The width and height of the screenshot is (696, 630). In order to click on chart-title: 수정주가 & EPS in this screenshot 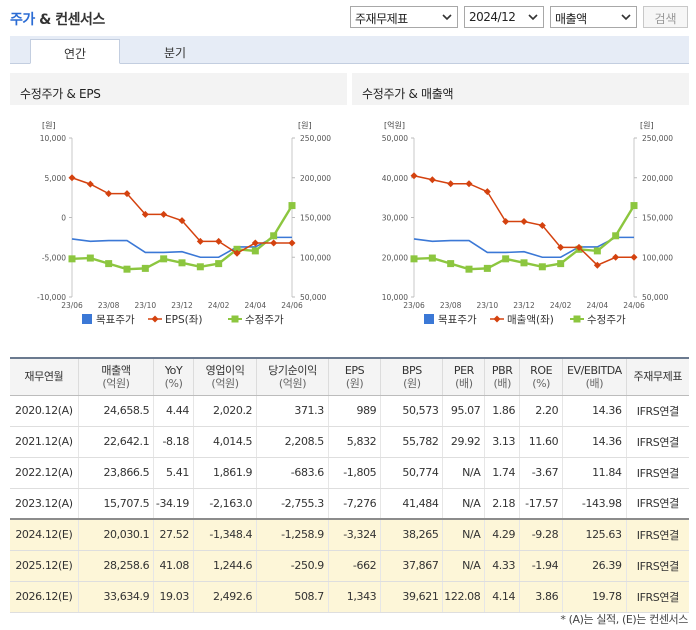, I will do `click(60, 94)`.